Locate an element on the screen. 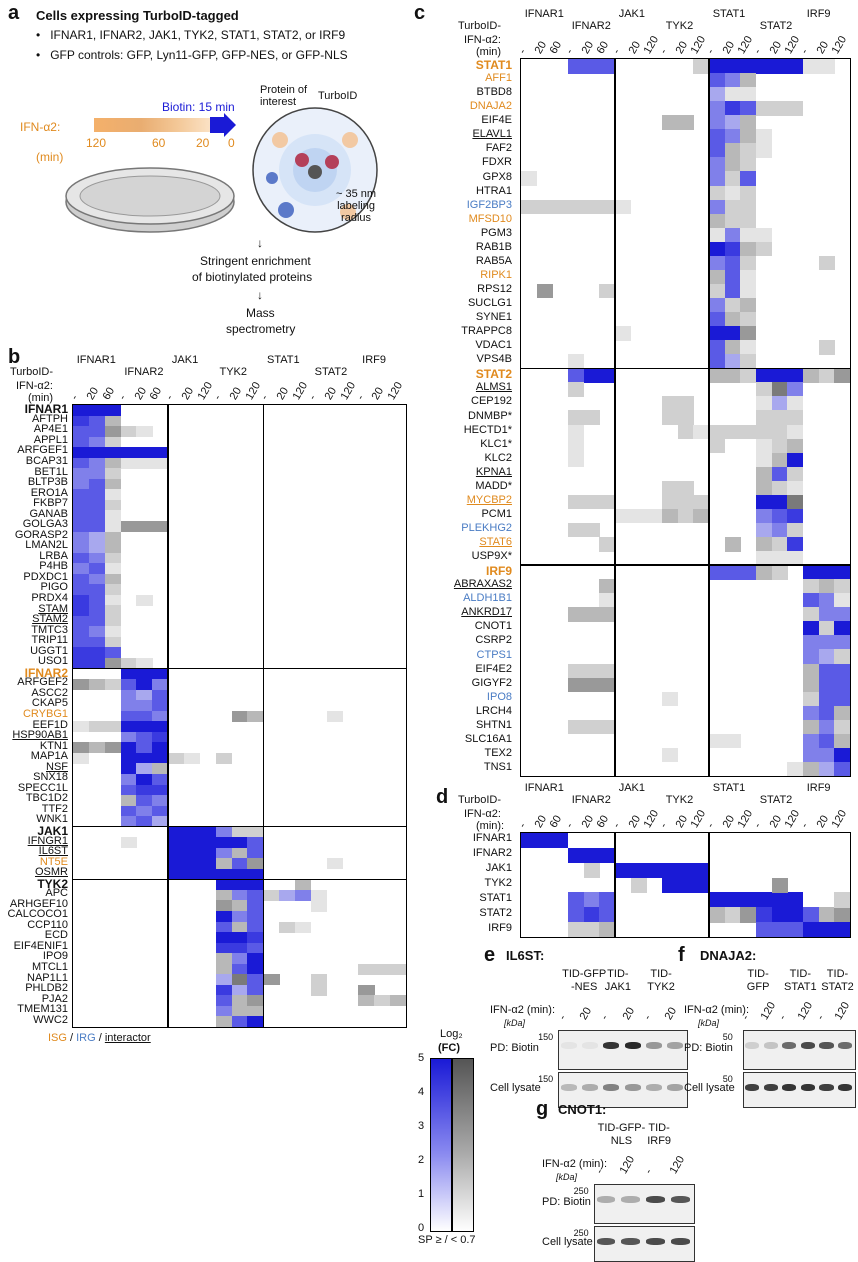  row-divider is located at coordinates (239, 826).